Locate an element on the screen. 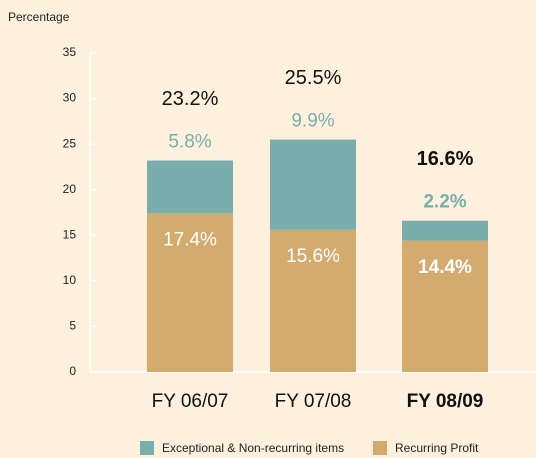  y-tick-label: 10 is located at coordinates (70, 280).